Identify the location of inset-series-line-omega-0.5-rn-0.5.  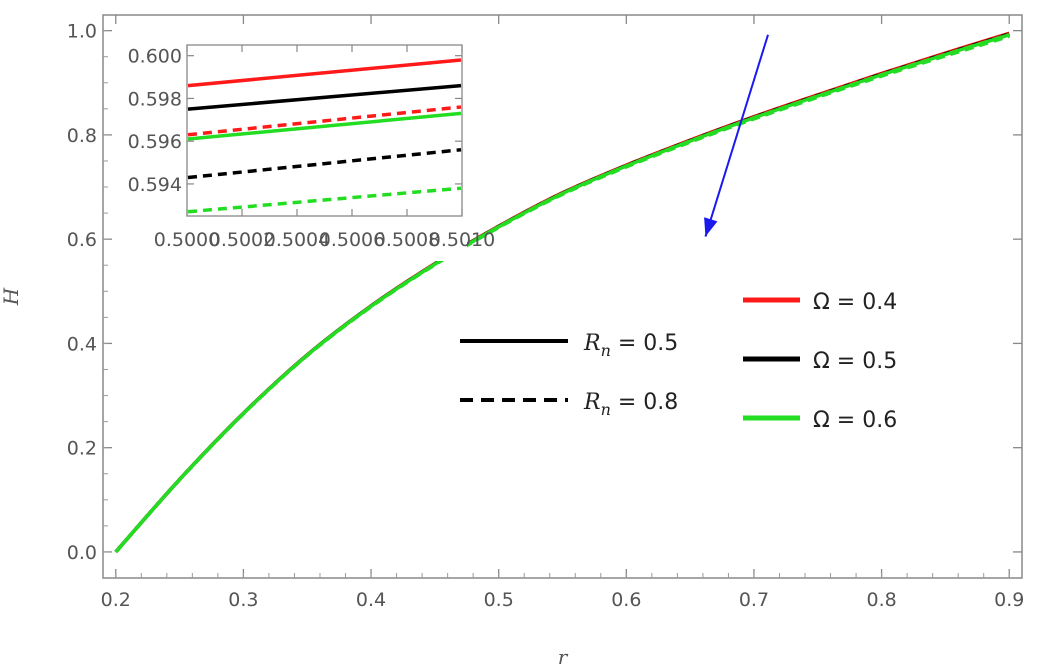
(324, 97).